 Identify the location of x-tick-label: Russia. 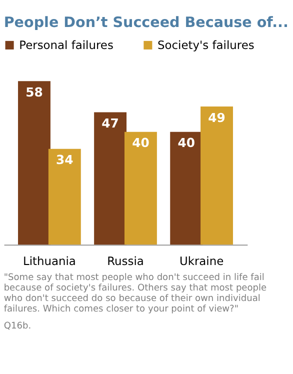
(125, 261).